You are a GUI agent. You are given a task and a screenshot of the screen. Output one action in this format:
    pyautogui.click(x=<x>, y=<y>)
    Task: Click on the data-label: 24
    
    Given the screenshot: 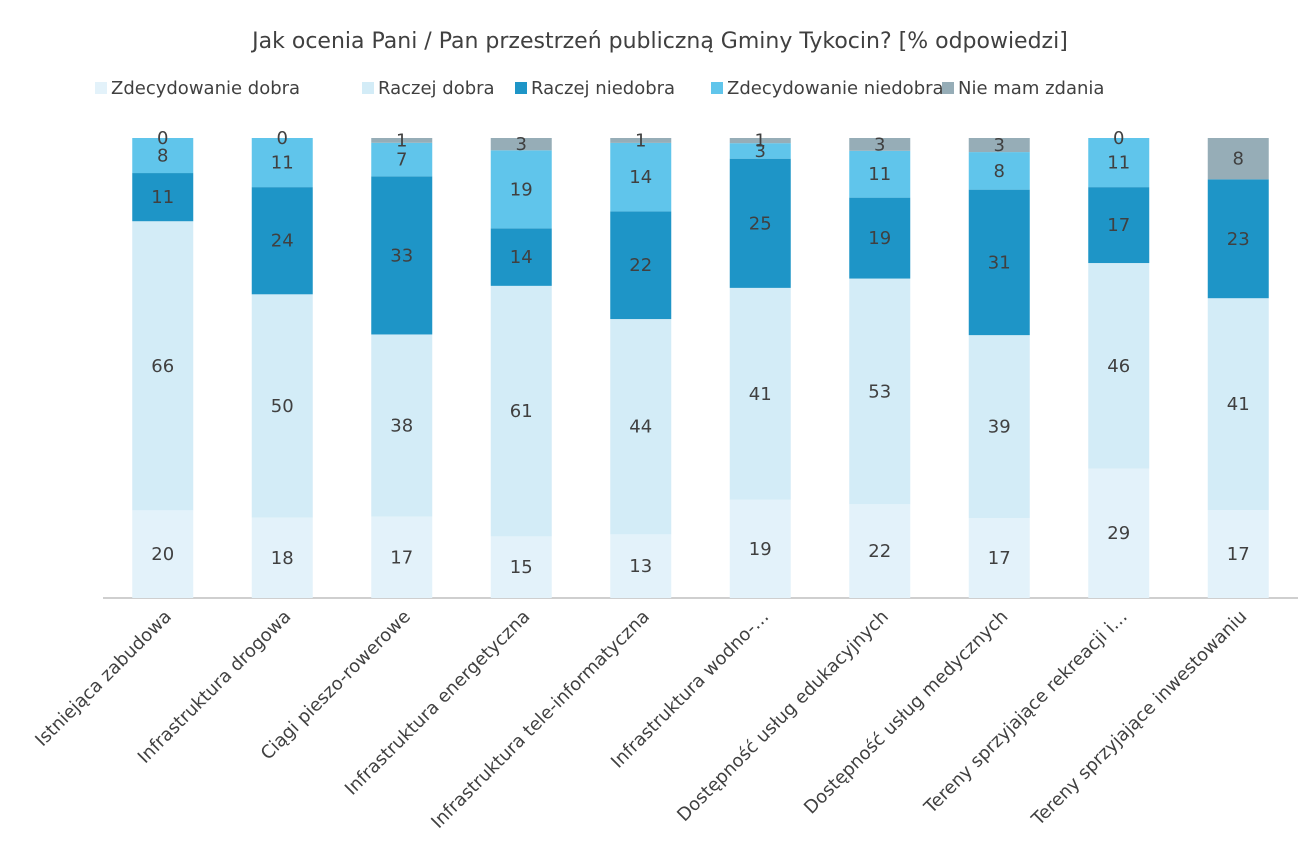 What is the action you would take?
    pyautogui.click(x=282, y=241)
    